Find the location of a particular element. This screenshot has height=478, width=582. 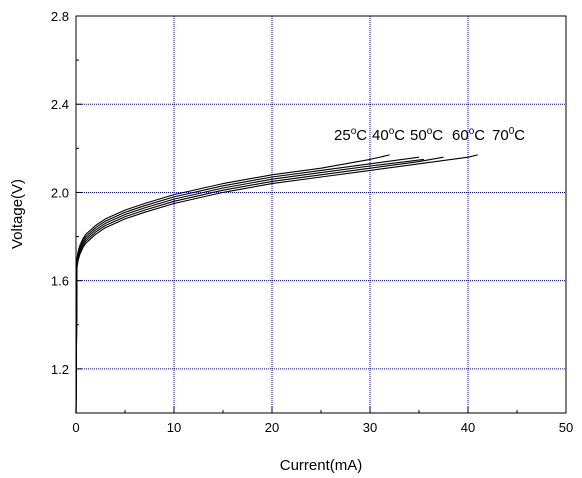

series-label-50c: 50oC is located at coordinates (426, 135).